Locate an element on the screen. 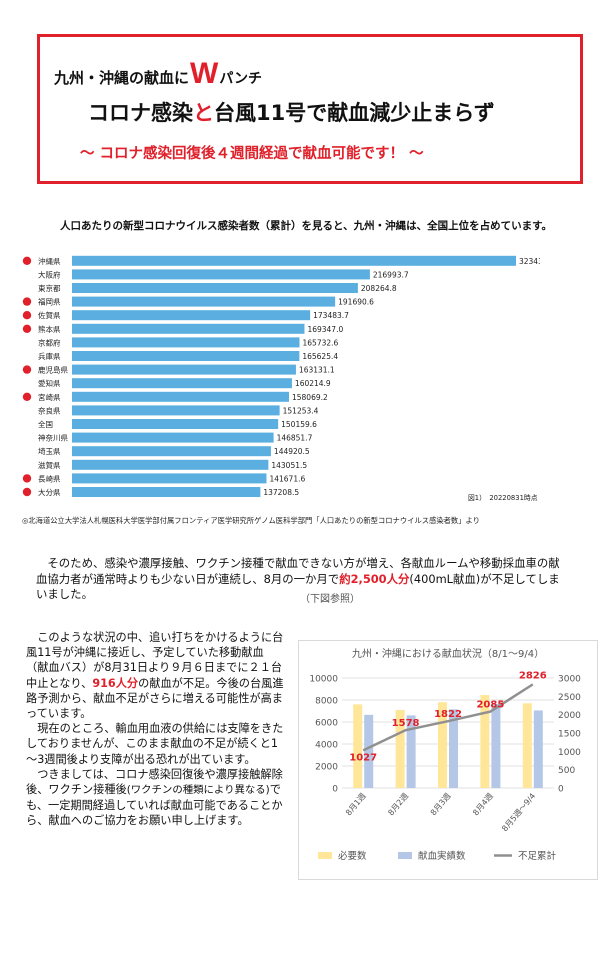 Image resolution: width=600 pixels, height=960 pixels. bar-value-label: 191690.6 is located at coordinates (356, 302).